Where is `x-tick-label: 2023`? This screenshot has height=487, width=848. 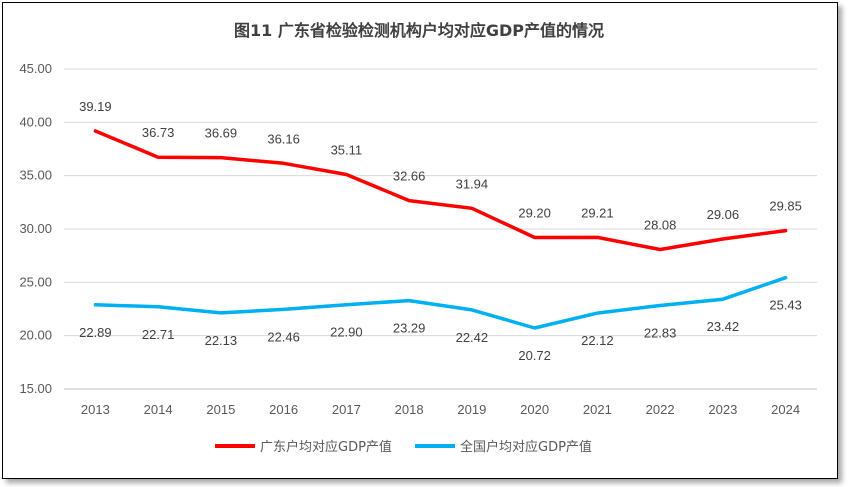
x-tick-label: 2023 is located at coordinates (722, 409).